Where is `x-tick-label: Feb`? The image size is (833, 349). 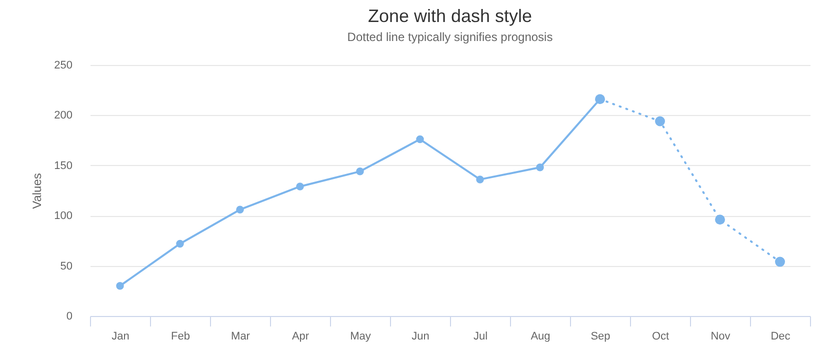 x-tick-label: Feb is located at coordinates (180, 336).